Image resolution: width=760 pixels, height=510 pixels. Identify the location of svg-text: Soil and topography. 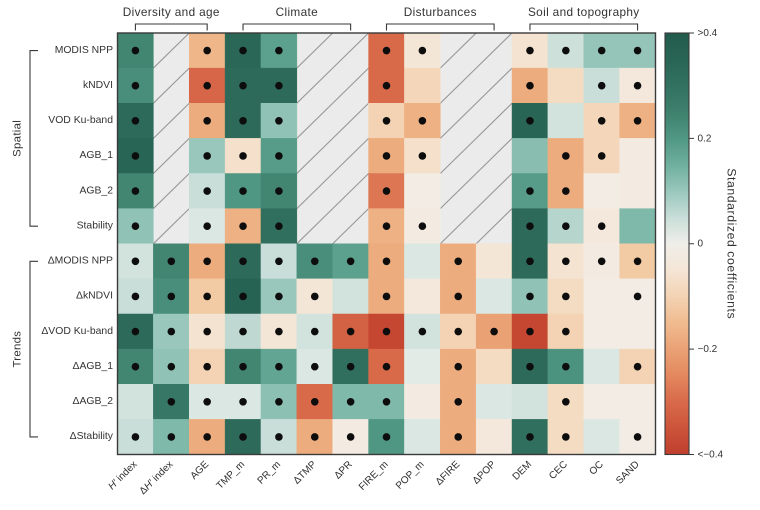
(584, 12).